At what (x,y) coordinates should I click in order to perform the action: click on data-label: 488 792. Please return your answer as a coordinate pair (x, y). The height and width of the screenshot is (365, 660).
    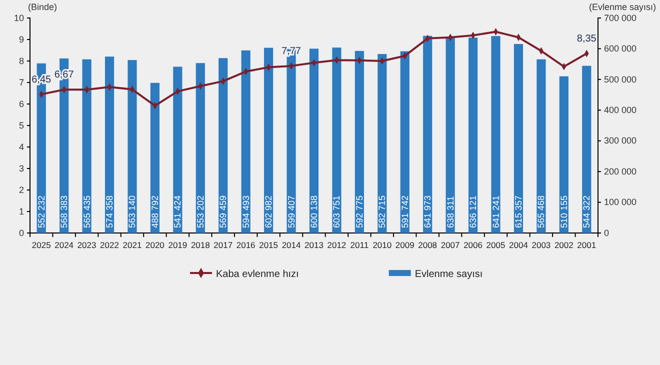
    Looking at the image, I should click on (155, 211).